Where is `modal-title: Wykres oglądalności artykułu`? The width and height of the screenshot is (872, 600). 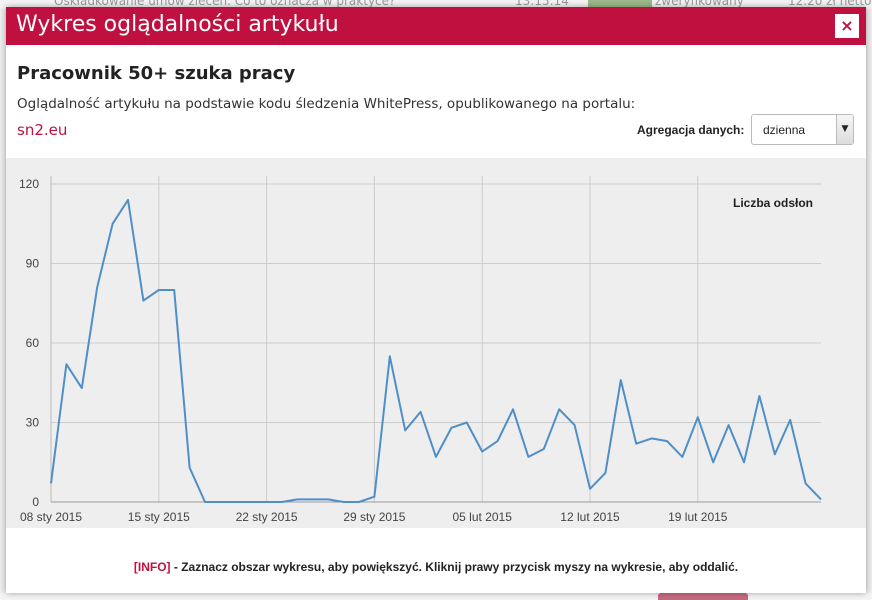
modal-title: Wykres oglądalności artykułu is located at coordinates (177, 24).